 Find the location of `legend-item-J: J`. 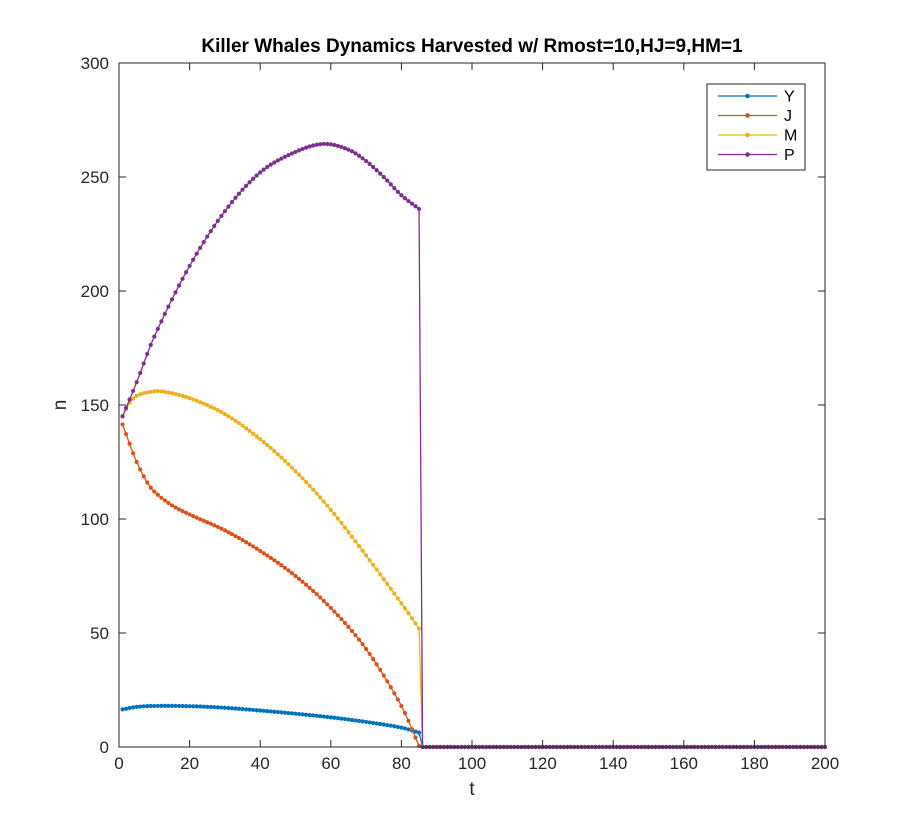

legend-item-J: J is located at coordinates (755, 116).